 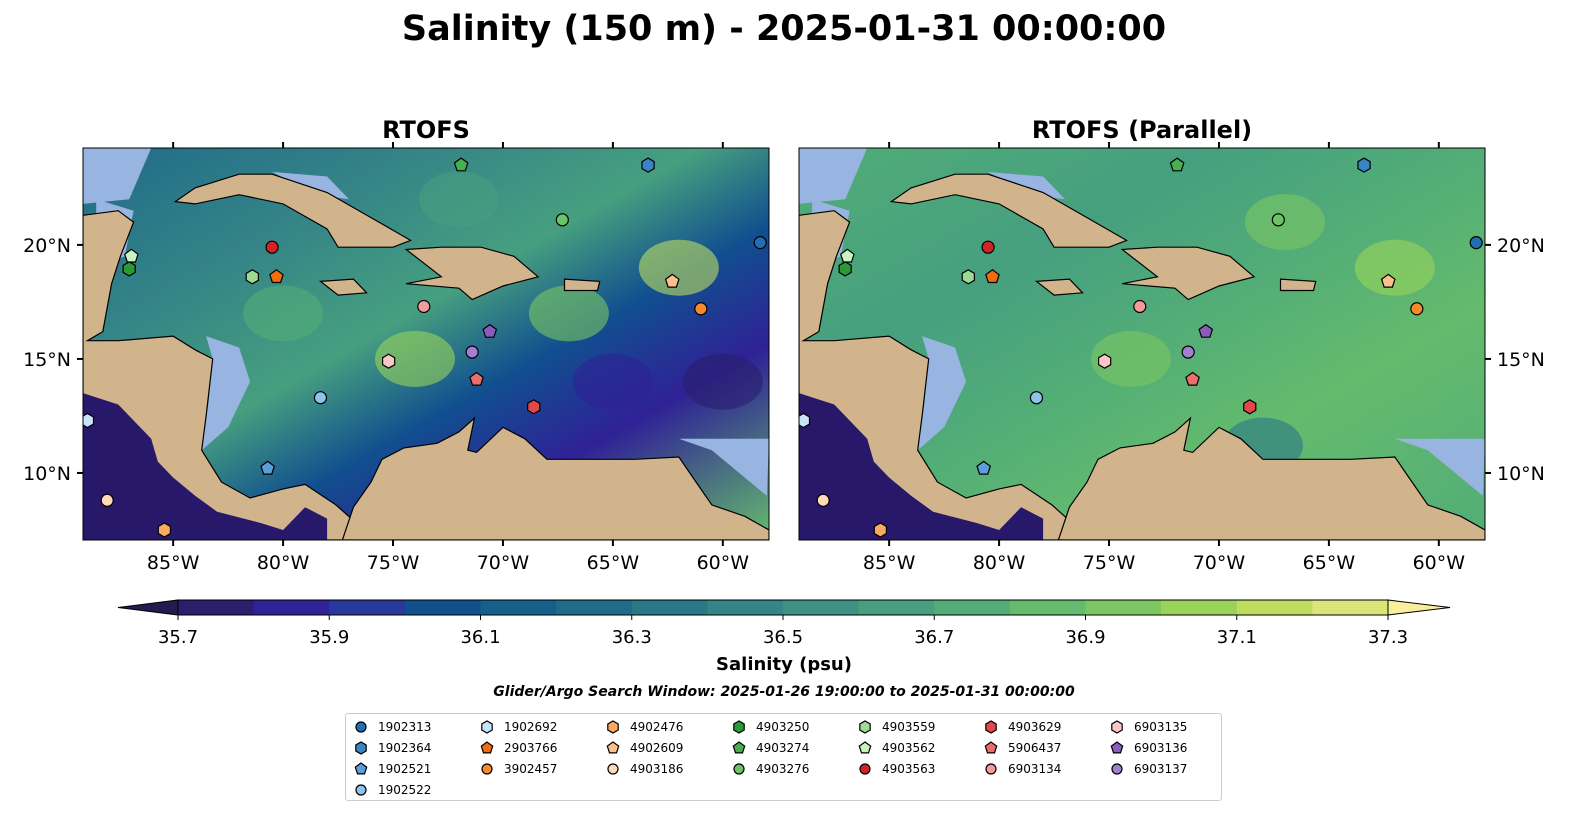 What do you see at coordinates (657, 727) in the screenshot?
I see `legend-label: 4902476` at bounding box center [657, 727].